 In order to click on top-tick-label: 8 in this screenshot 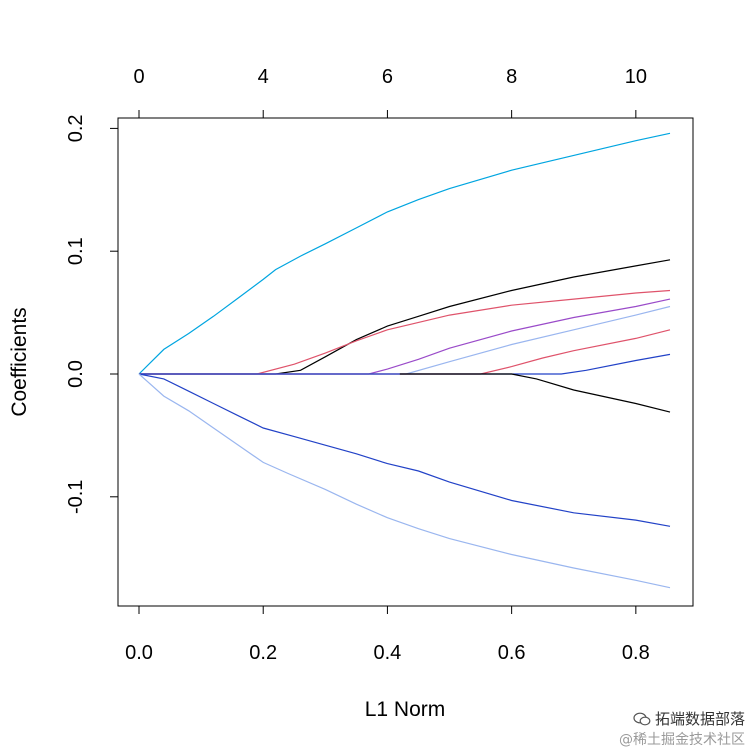, I will do `click(511, 77)`.